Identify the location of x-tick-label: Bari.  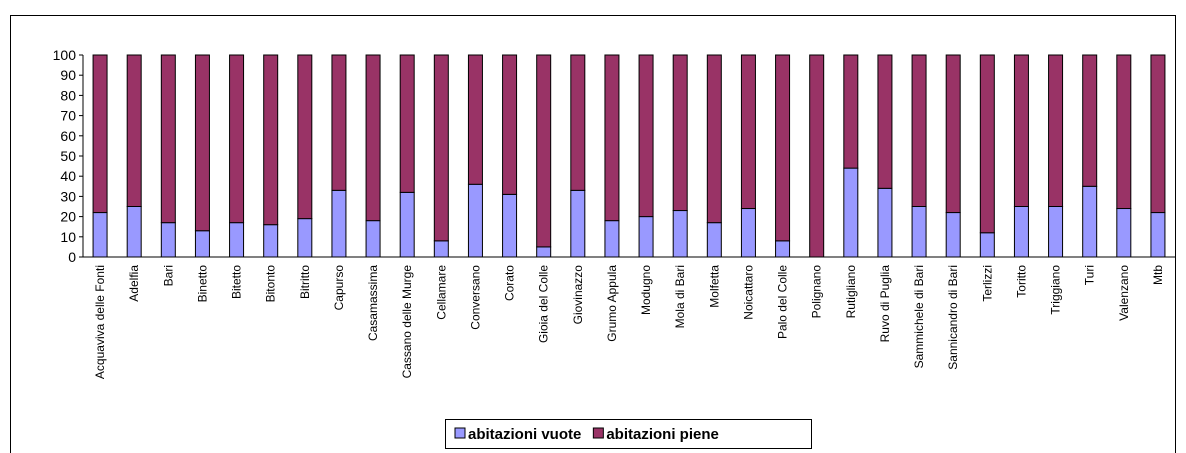
(168, 275).